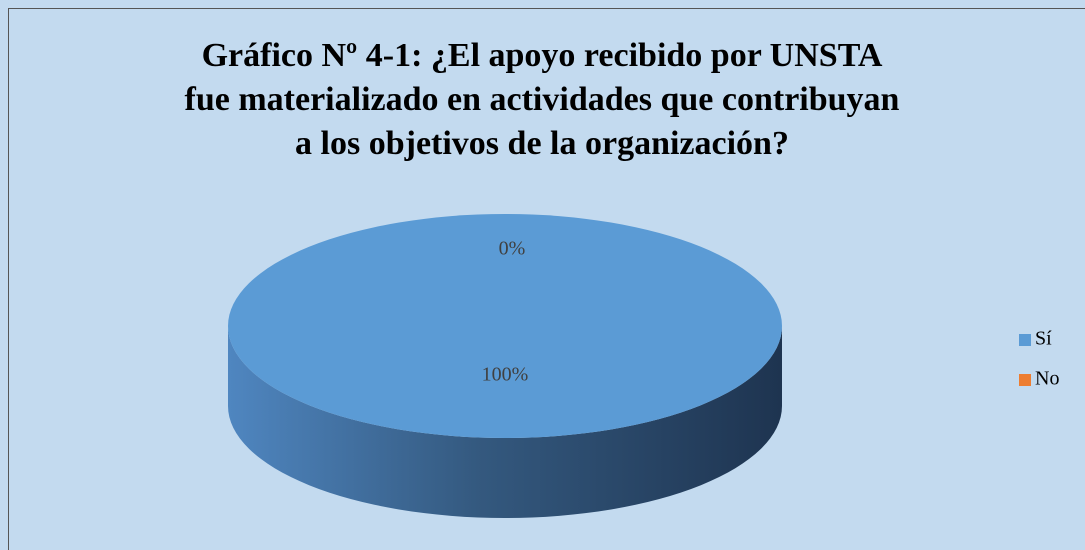 This screenshot has height=550, width=1085. I want to click on data-label: 100%, so click(505, 375).